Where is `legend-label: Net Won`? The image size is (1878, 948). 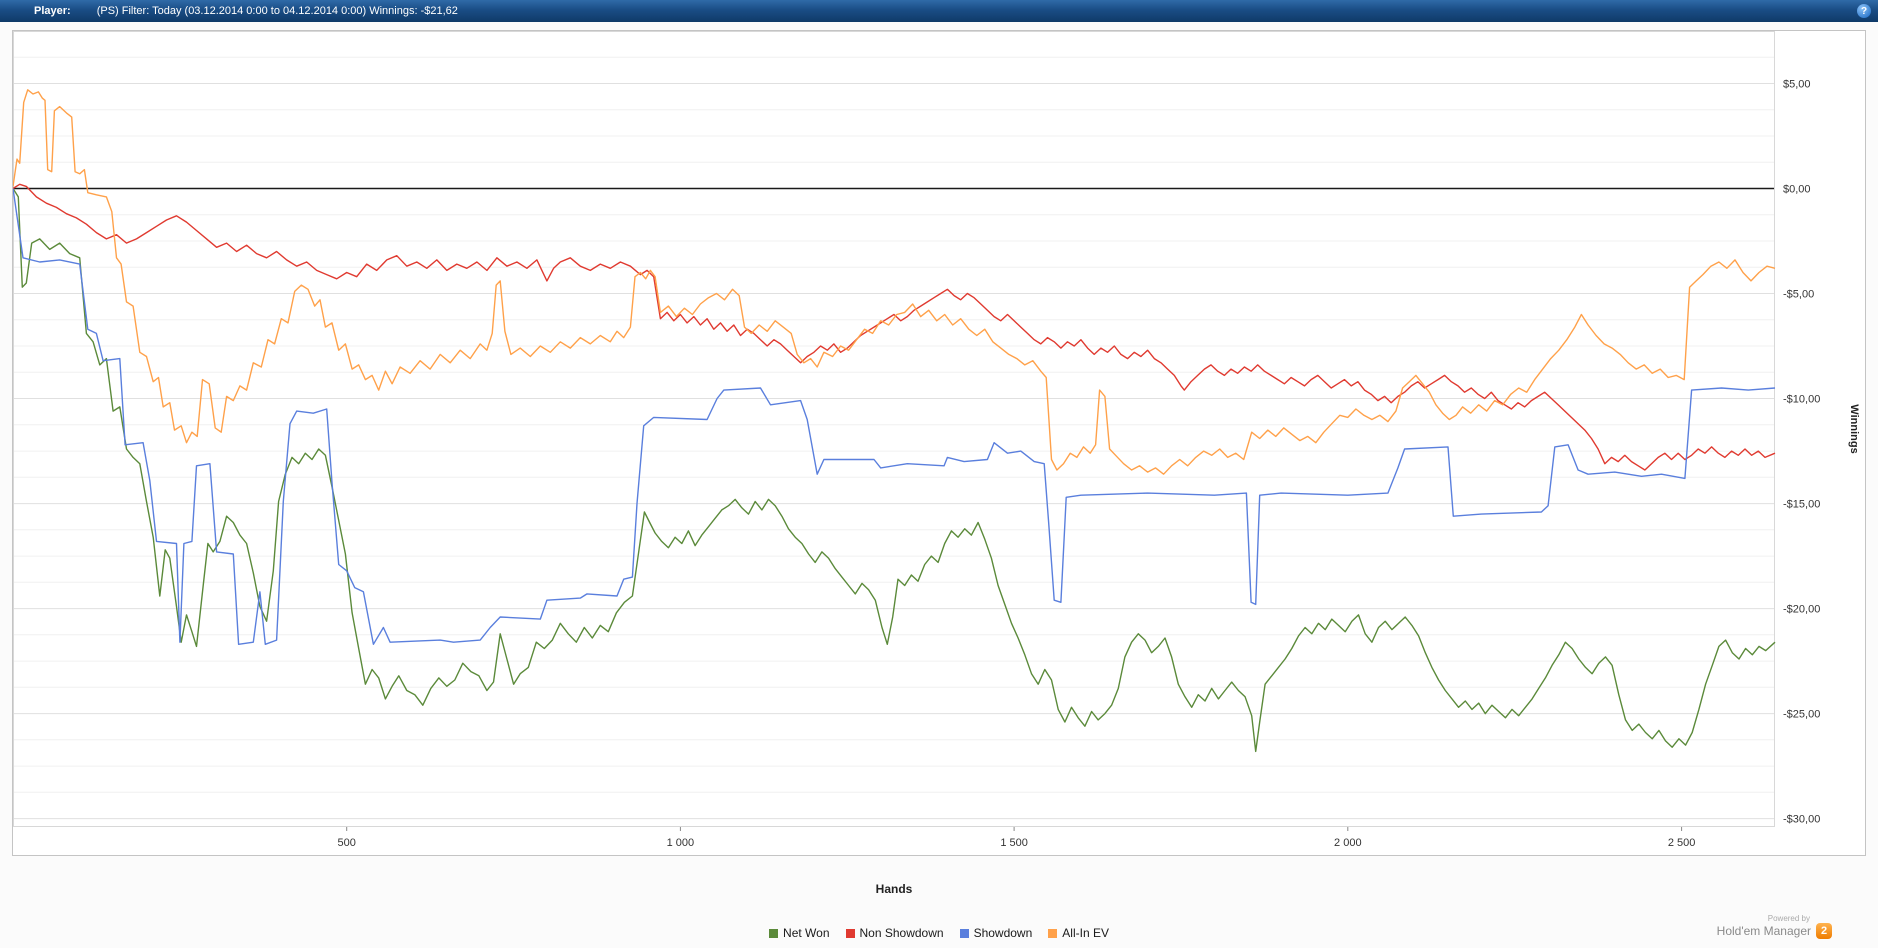
legend-label: Net Won is located at coordinates (806, 933).